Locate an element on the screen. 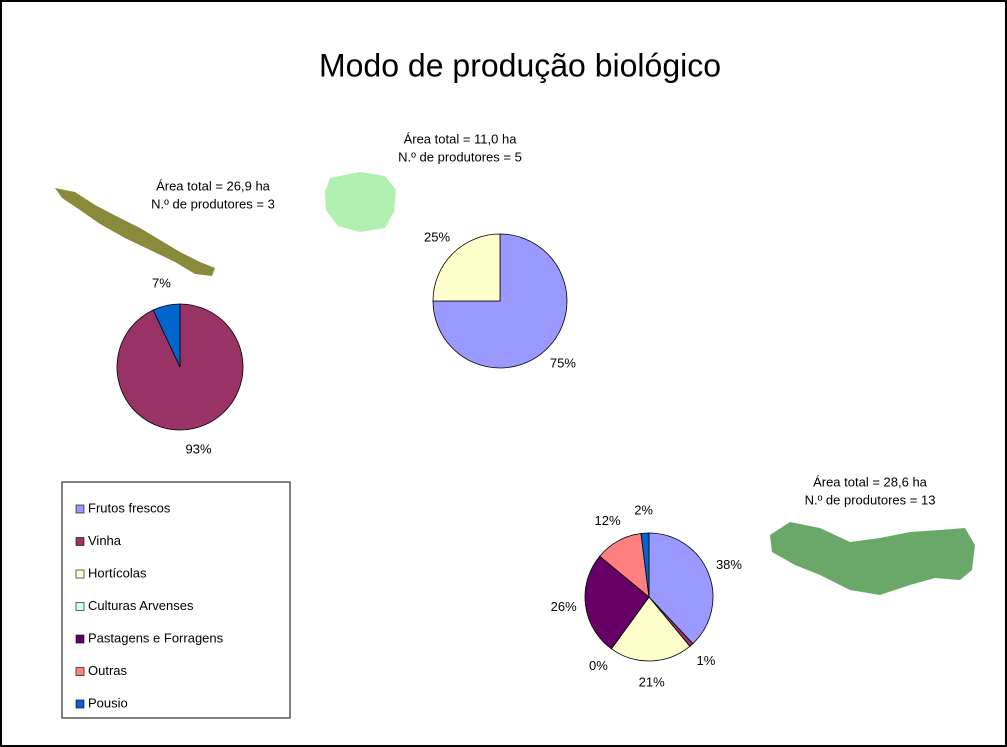  data-label: 38% is located at coordinates (729, 564).